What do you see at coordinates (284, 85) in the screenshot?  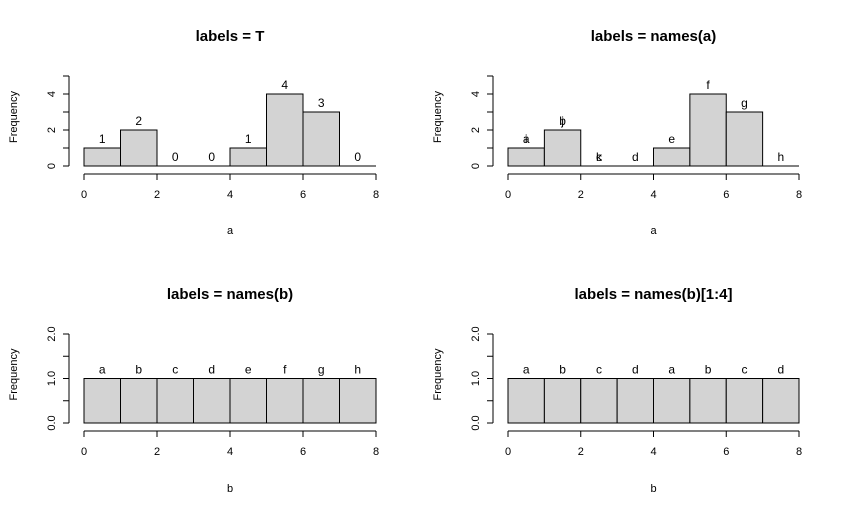 I see `bar-label: 4` at bounding box center [284, 85].